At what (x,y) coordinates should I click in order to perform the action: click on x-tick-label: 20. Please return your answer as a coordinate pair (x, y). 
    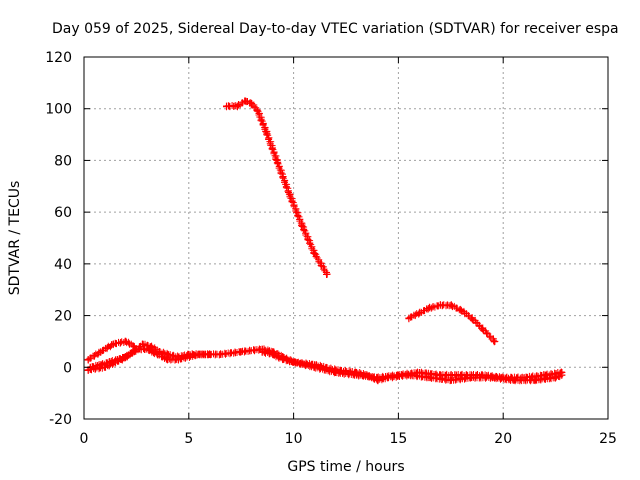
    Looking at the image, I should click on (503, 439).